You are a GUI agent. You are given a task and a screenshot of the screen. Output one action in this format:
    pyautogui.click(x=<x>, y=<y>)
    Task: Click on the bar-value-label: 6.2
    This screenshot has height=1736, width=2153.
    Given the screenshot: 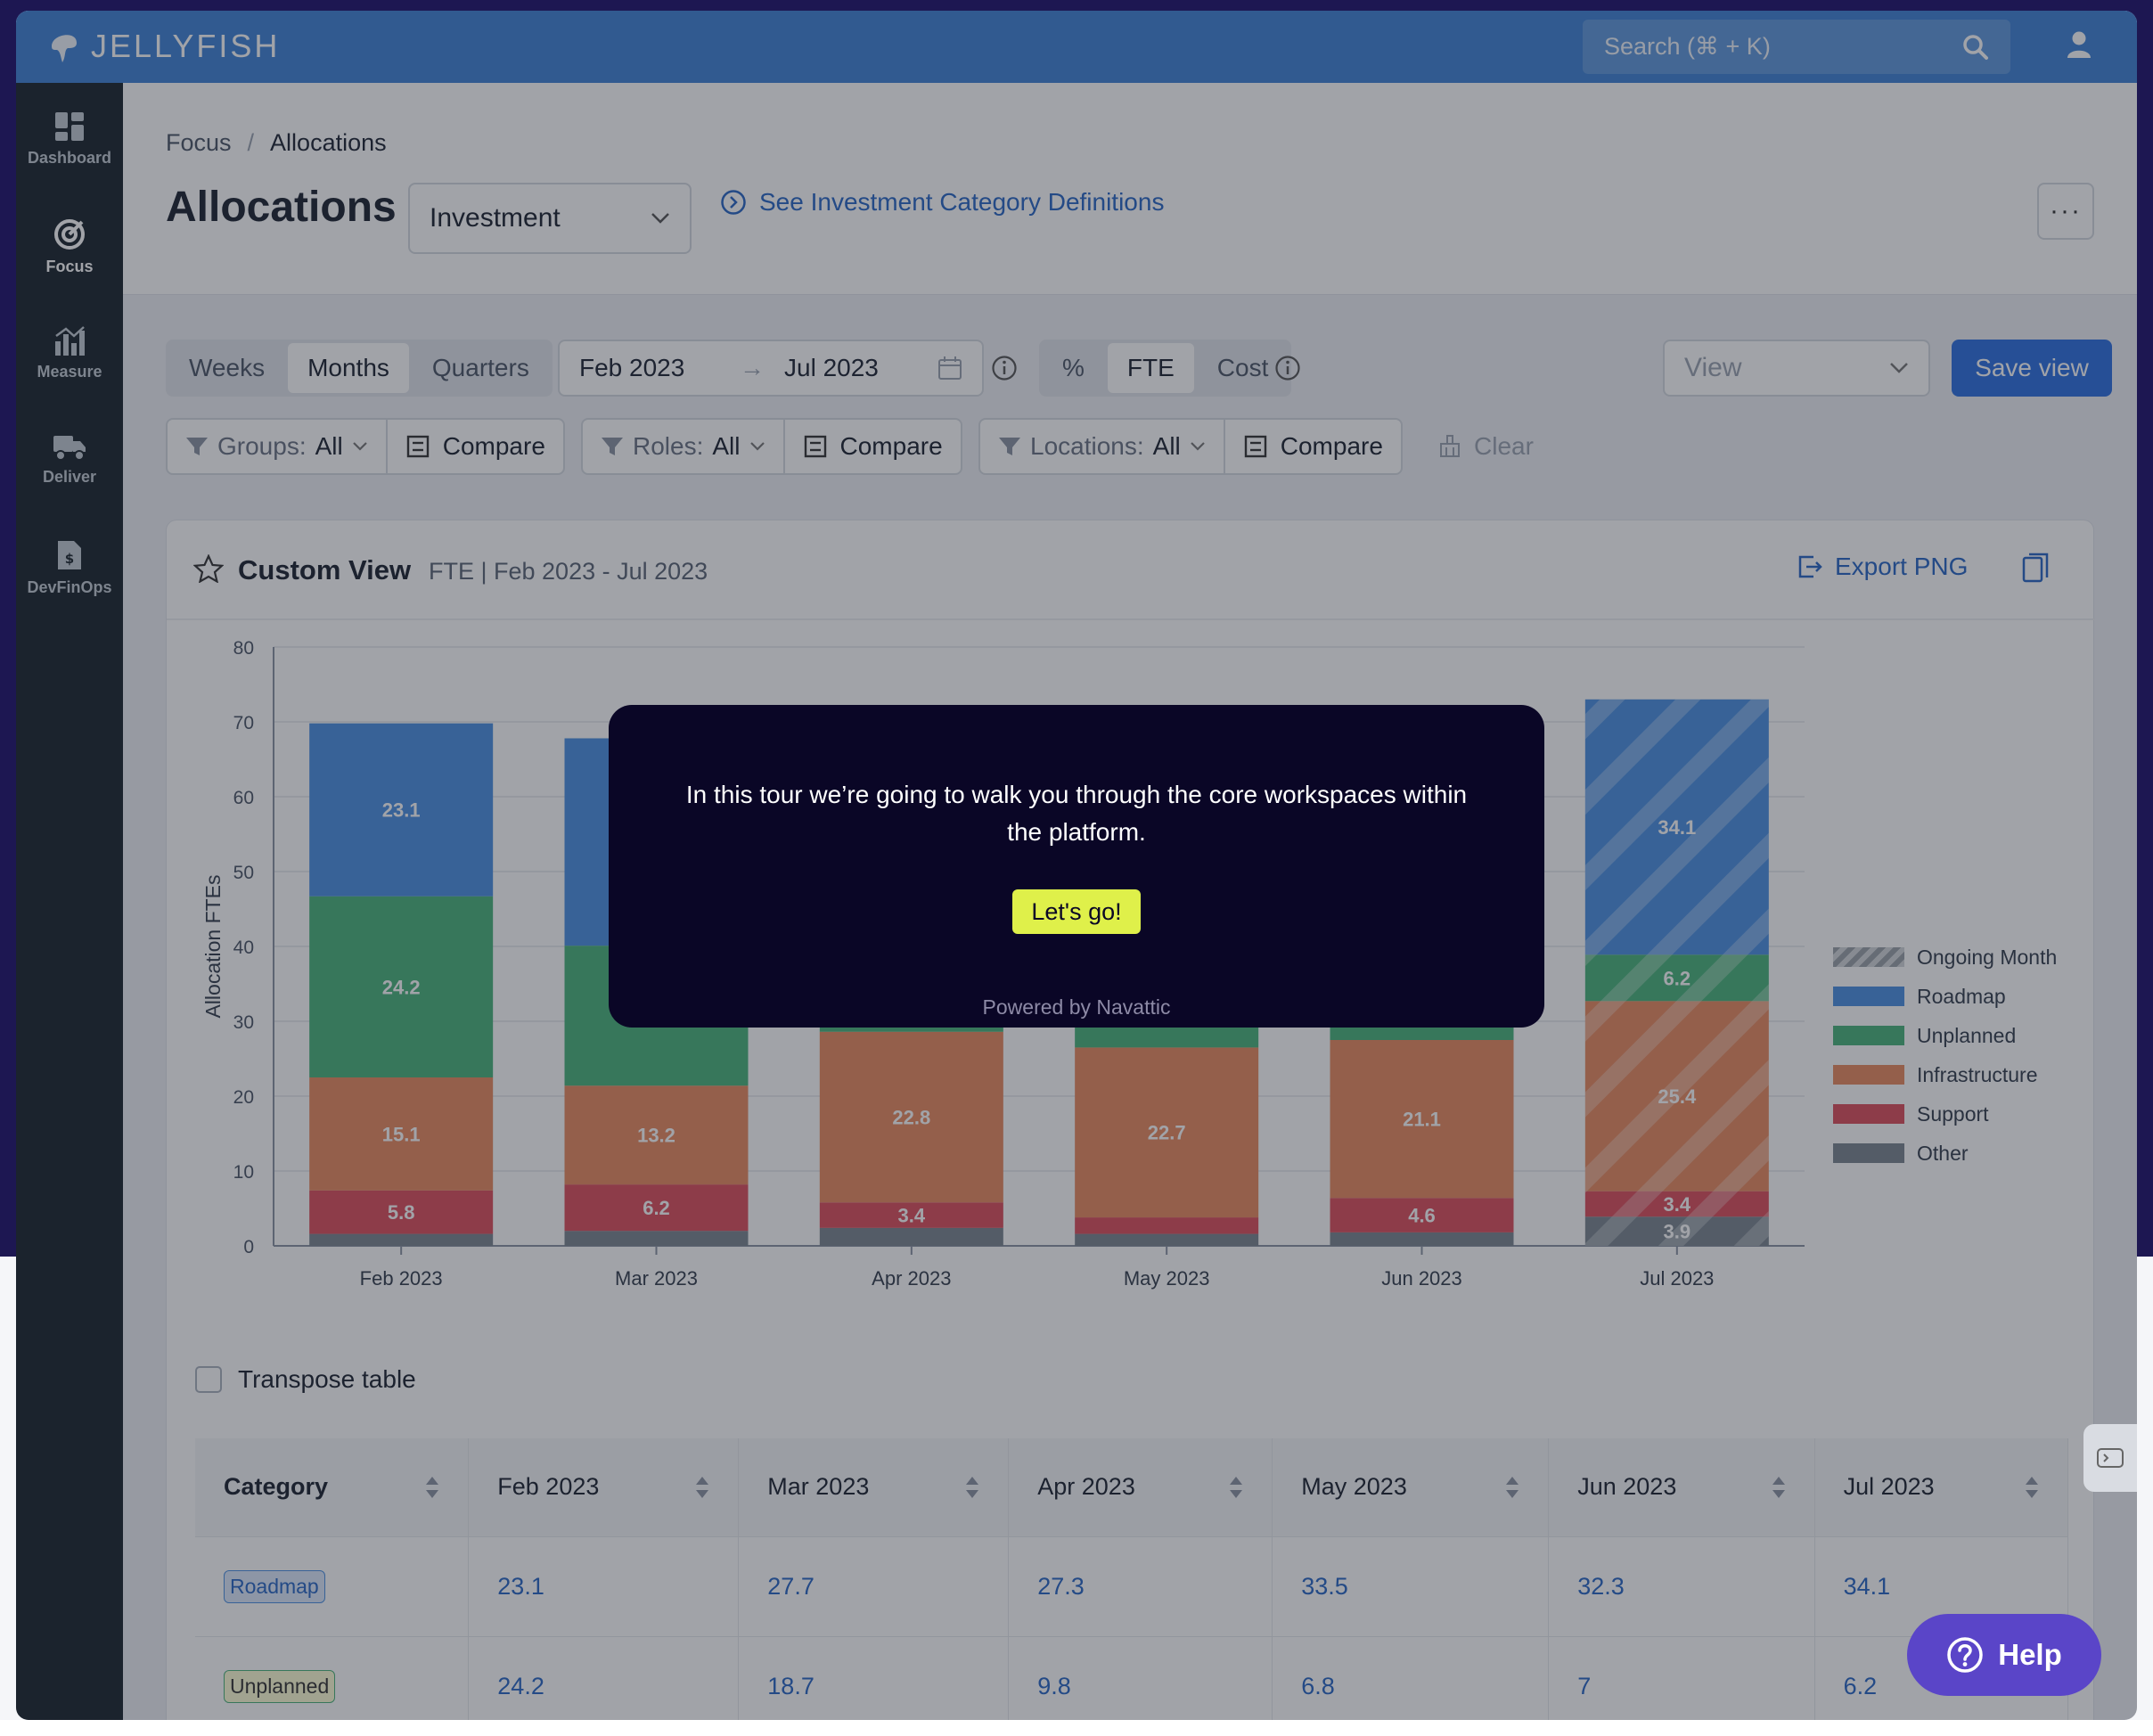 What is the action you would take?
    pyautogui.click(x=1677, y=978)
    